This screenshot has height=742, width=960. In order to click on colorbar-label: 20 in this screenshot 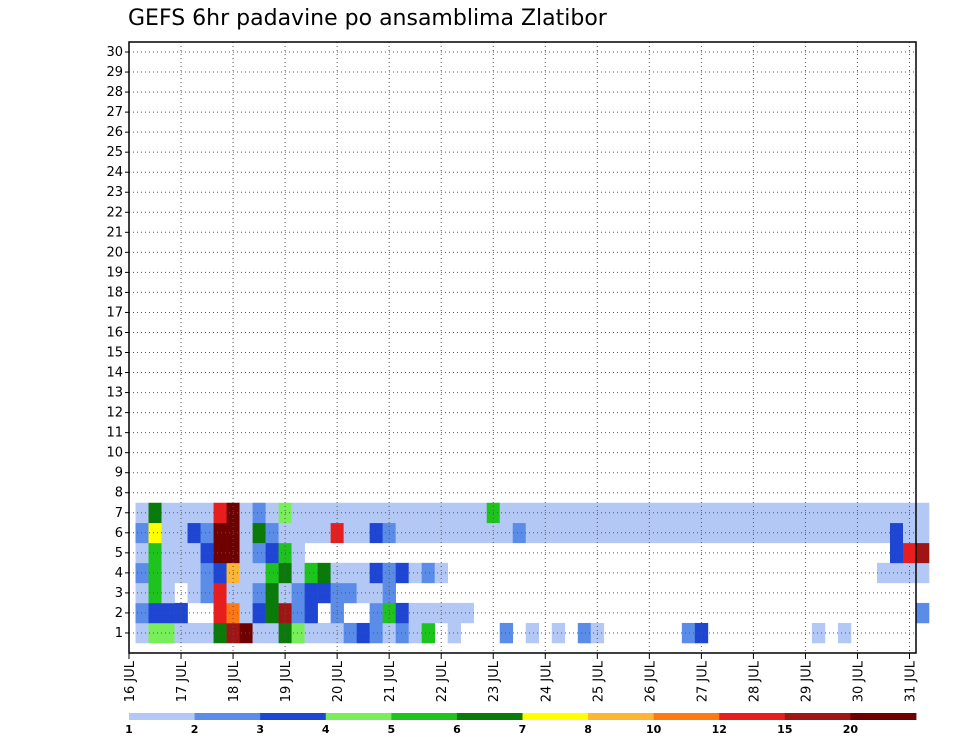, I will do `click(851, 729)`.